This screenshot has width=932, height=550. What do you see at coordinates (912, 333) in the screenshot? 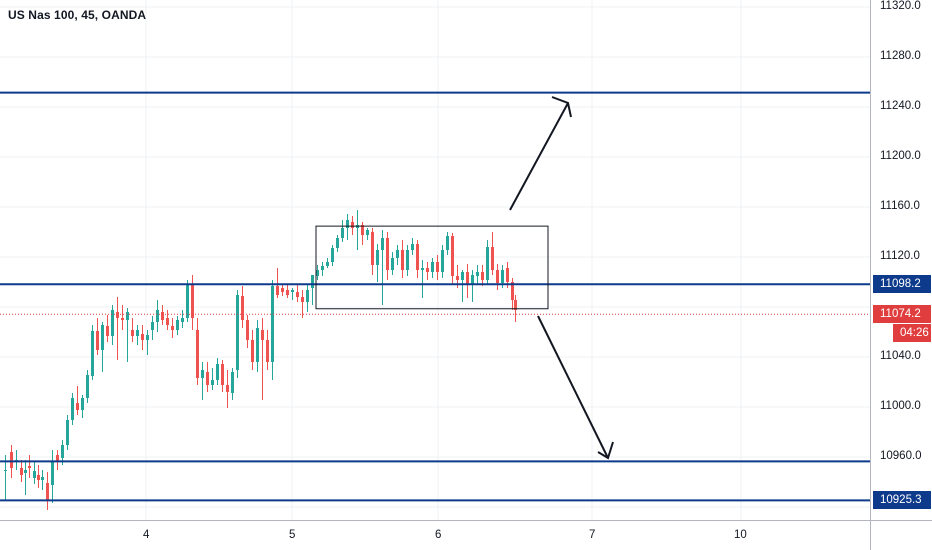
I see `bar-countdown: 04:26` at bounding box center [912, 333].